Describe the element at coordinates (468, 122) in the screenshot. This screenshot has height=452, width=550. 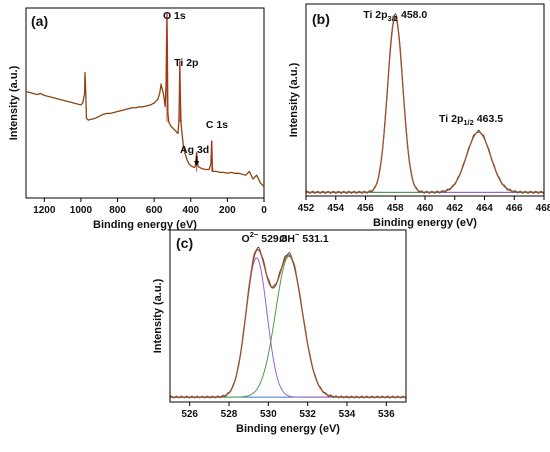
I see `annotation-subscript: 1/2` at that location.